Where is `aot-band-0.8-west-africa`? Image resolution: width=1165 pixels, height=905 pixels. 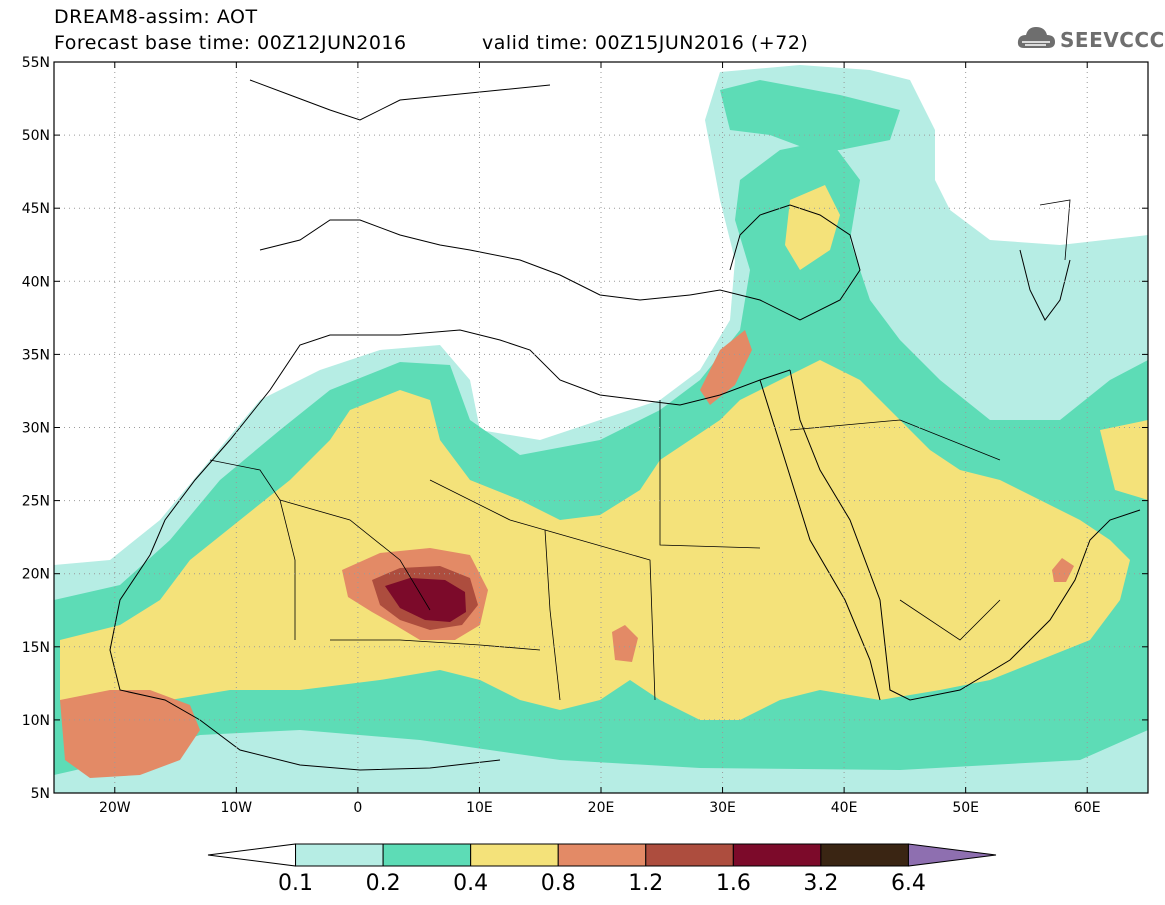 aot-band-0.8-west-africa is located at coordinates (130, 734).